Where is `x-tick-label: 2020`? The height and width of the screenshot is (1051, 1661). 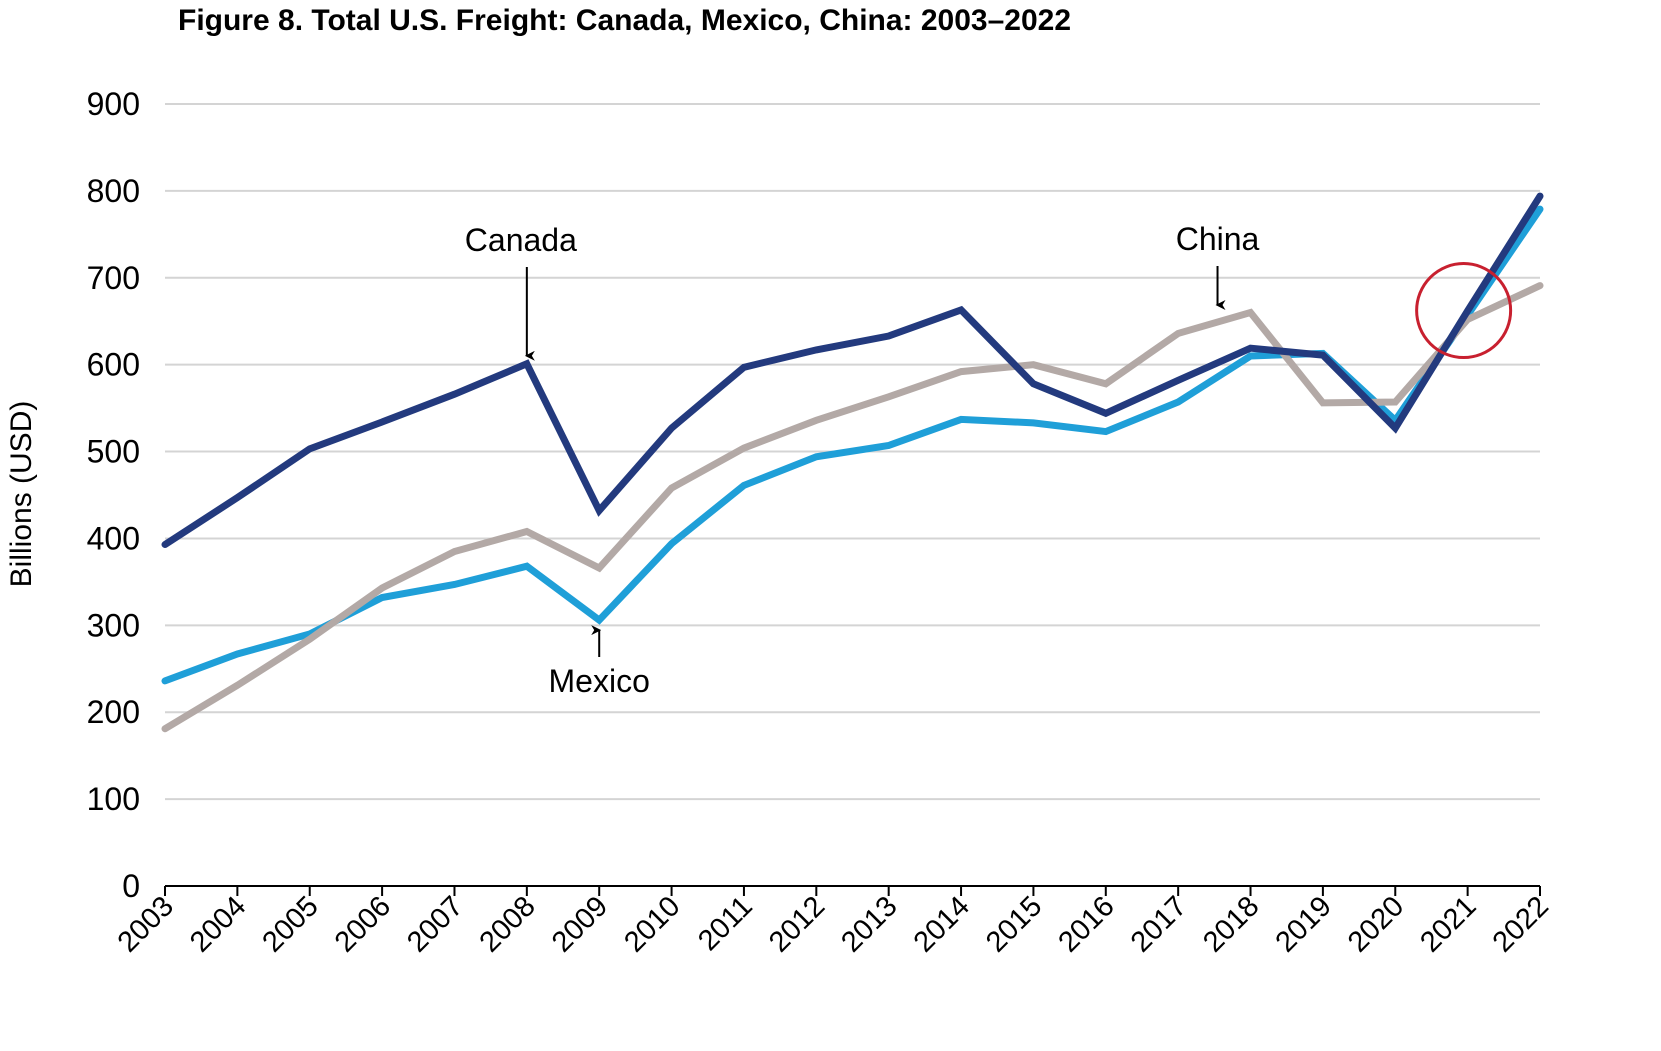 x-tick-label: 2020 is located at coordinates (1376, 924).